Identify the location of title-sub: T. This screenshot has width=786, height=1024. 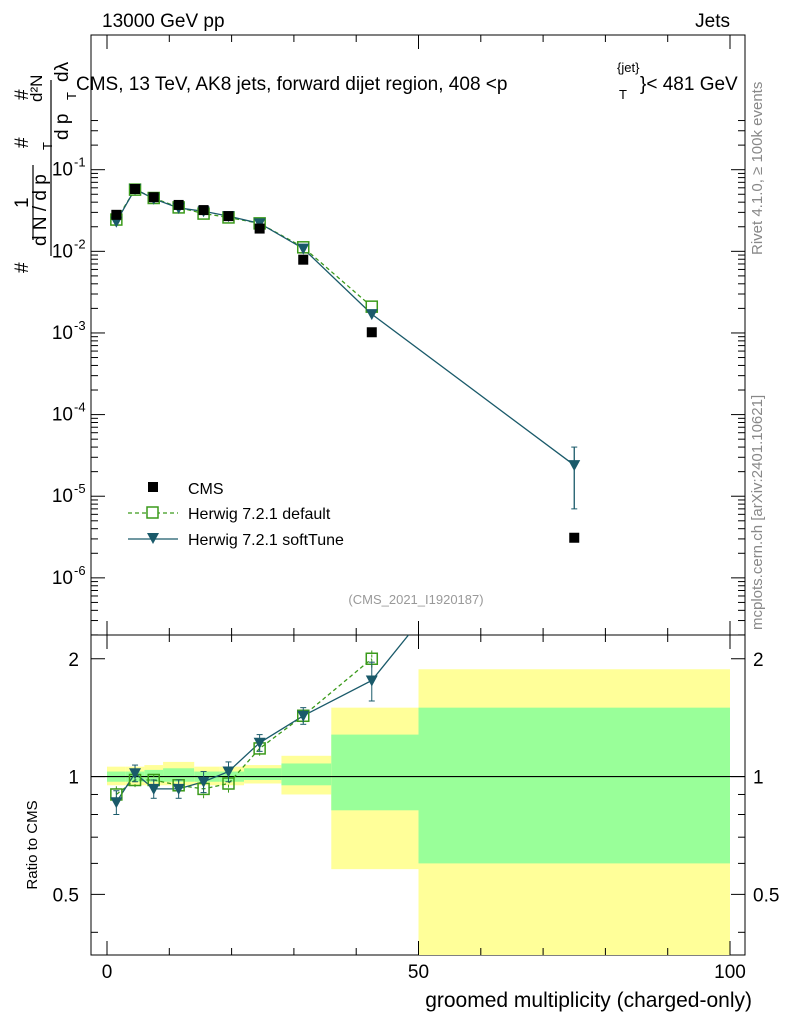
(623, 94).